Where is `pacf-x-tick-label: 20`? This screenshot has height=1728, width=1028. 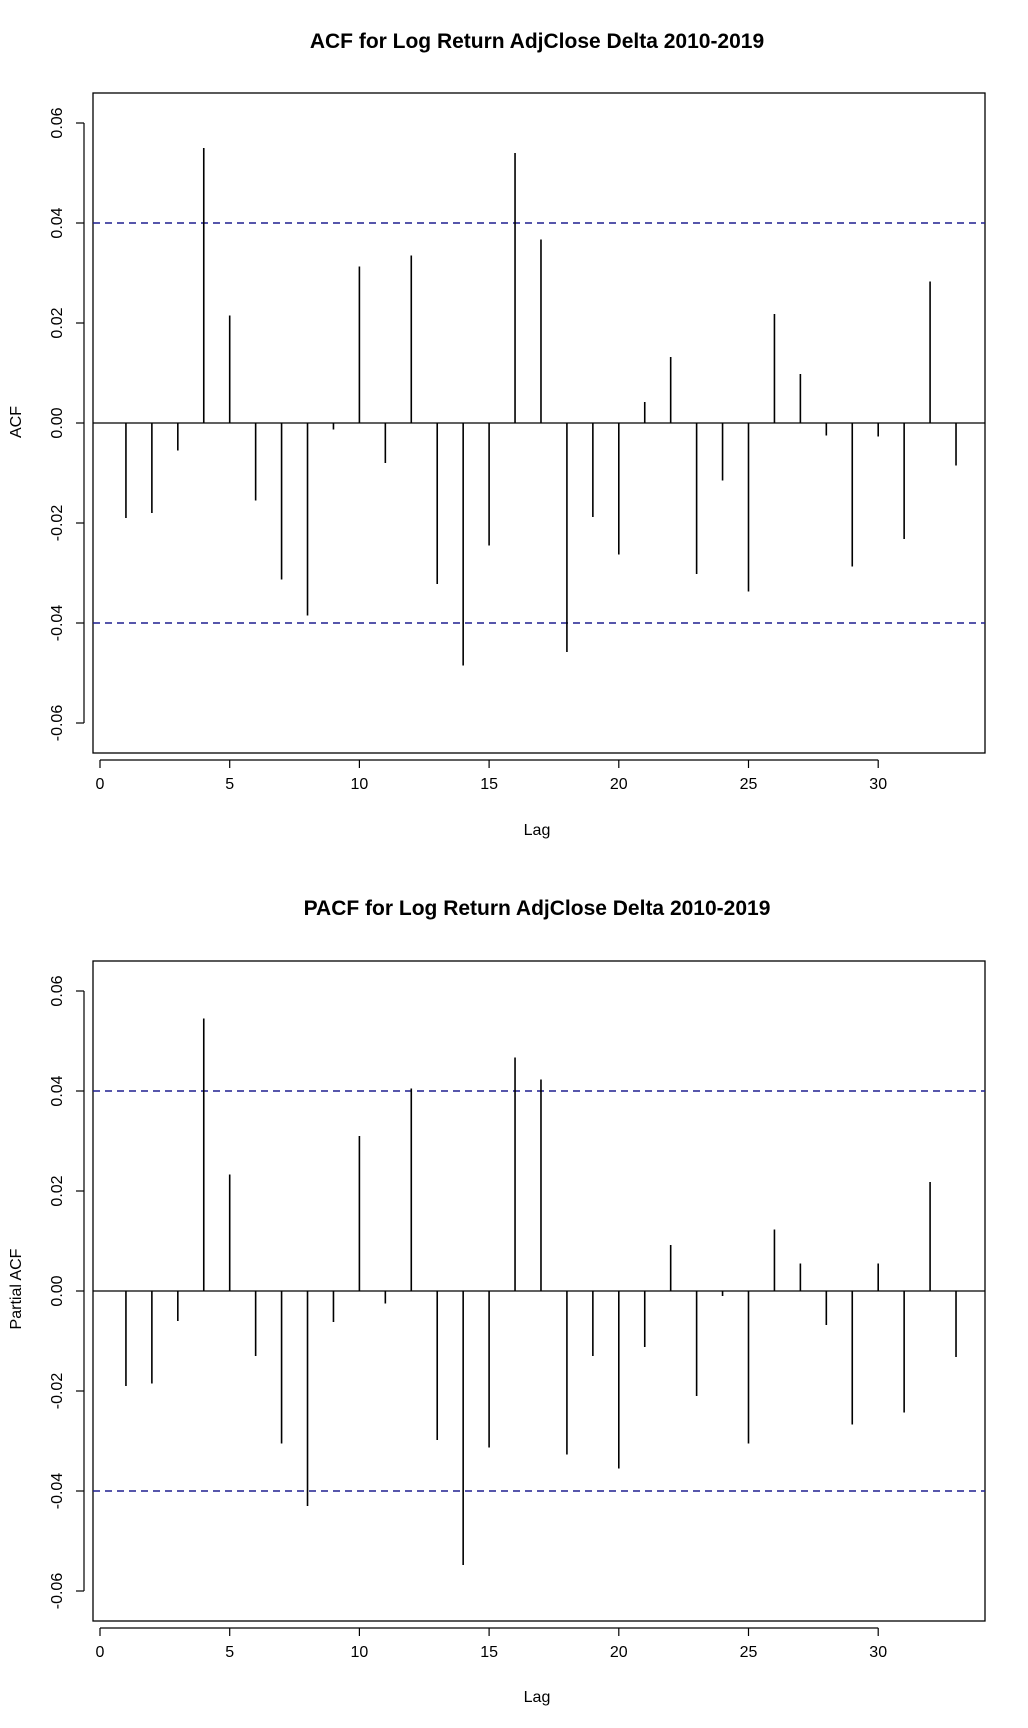
pacf-x-tick-label: 20 is located at coordinates (619, 1652).